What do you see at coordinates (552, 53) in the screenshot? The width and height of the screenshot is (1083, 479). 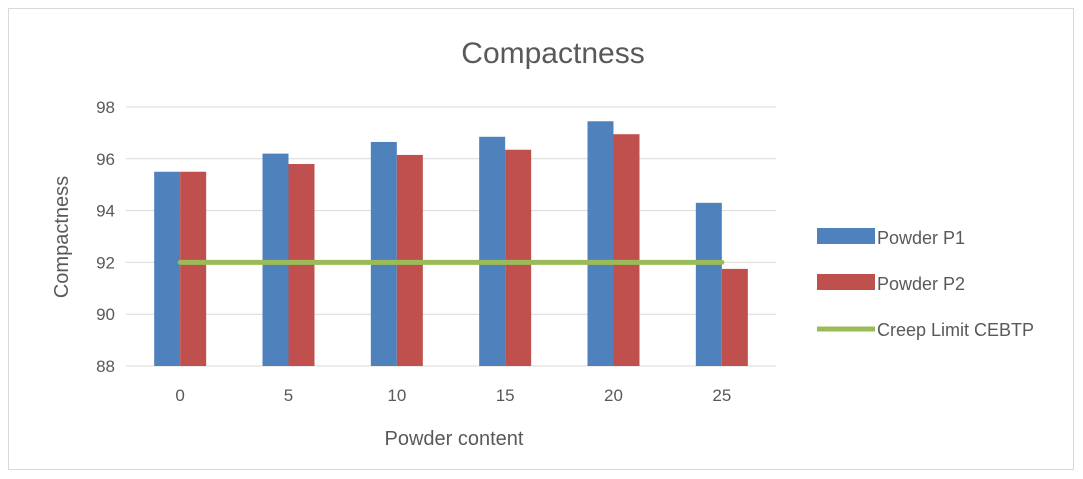 I see `chart-title: Compactness` at bounding box center [552, 53].